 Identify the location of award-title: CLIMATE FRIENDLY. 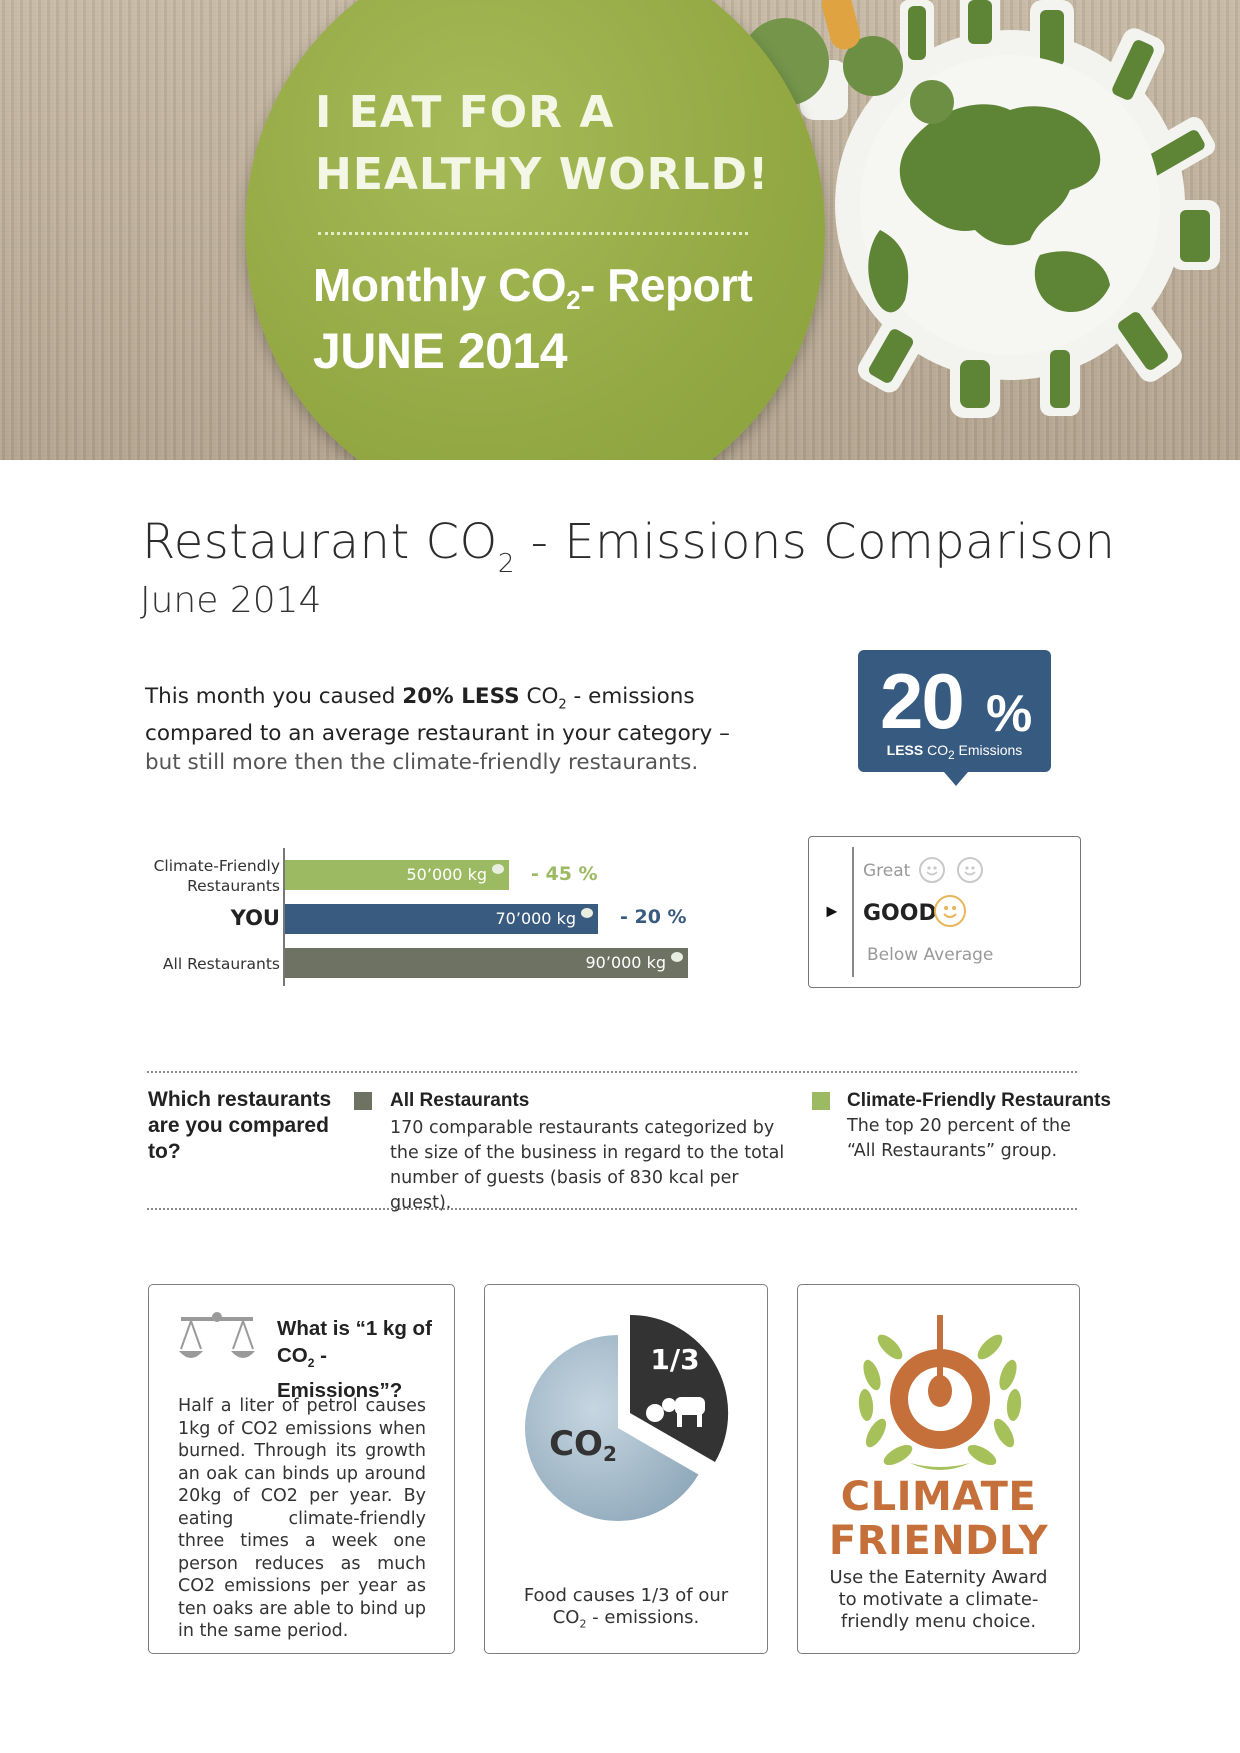
(938, 1519).